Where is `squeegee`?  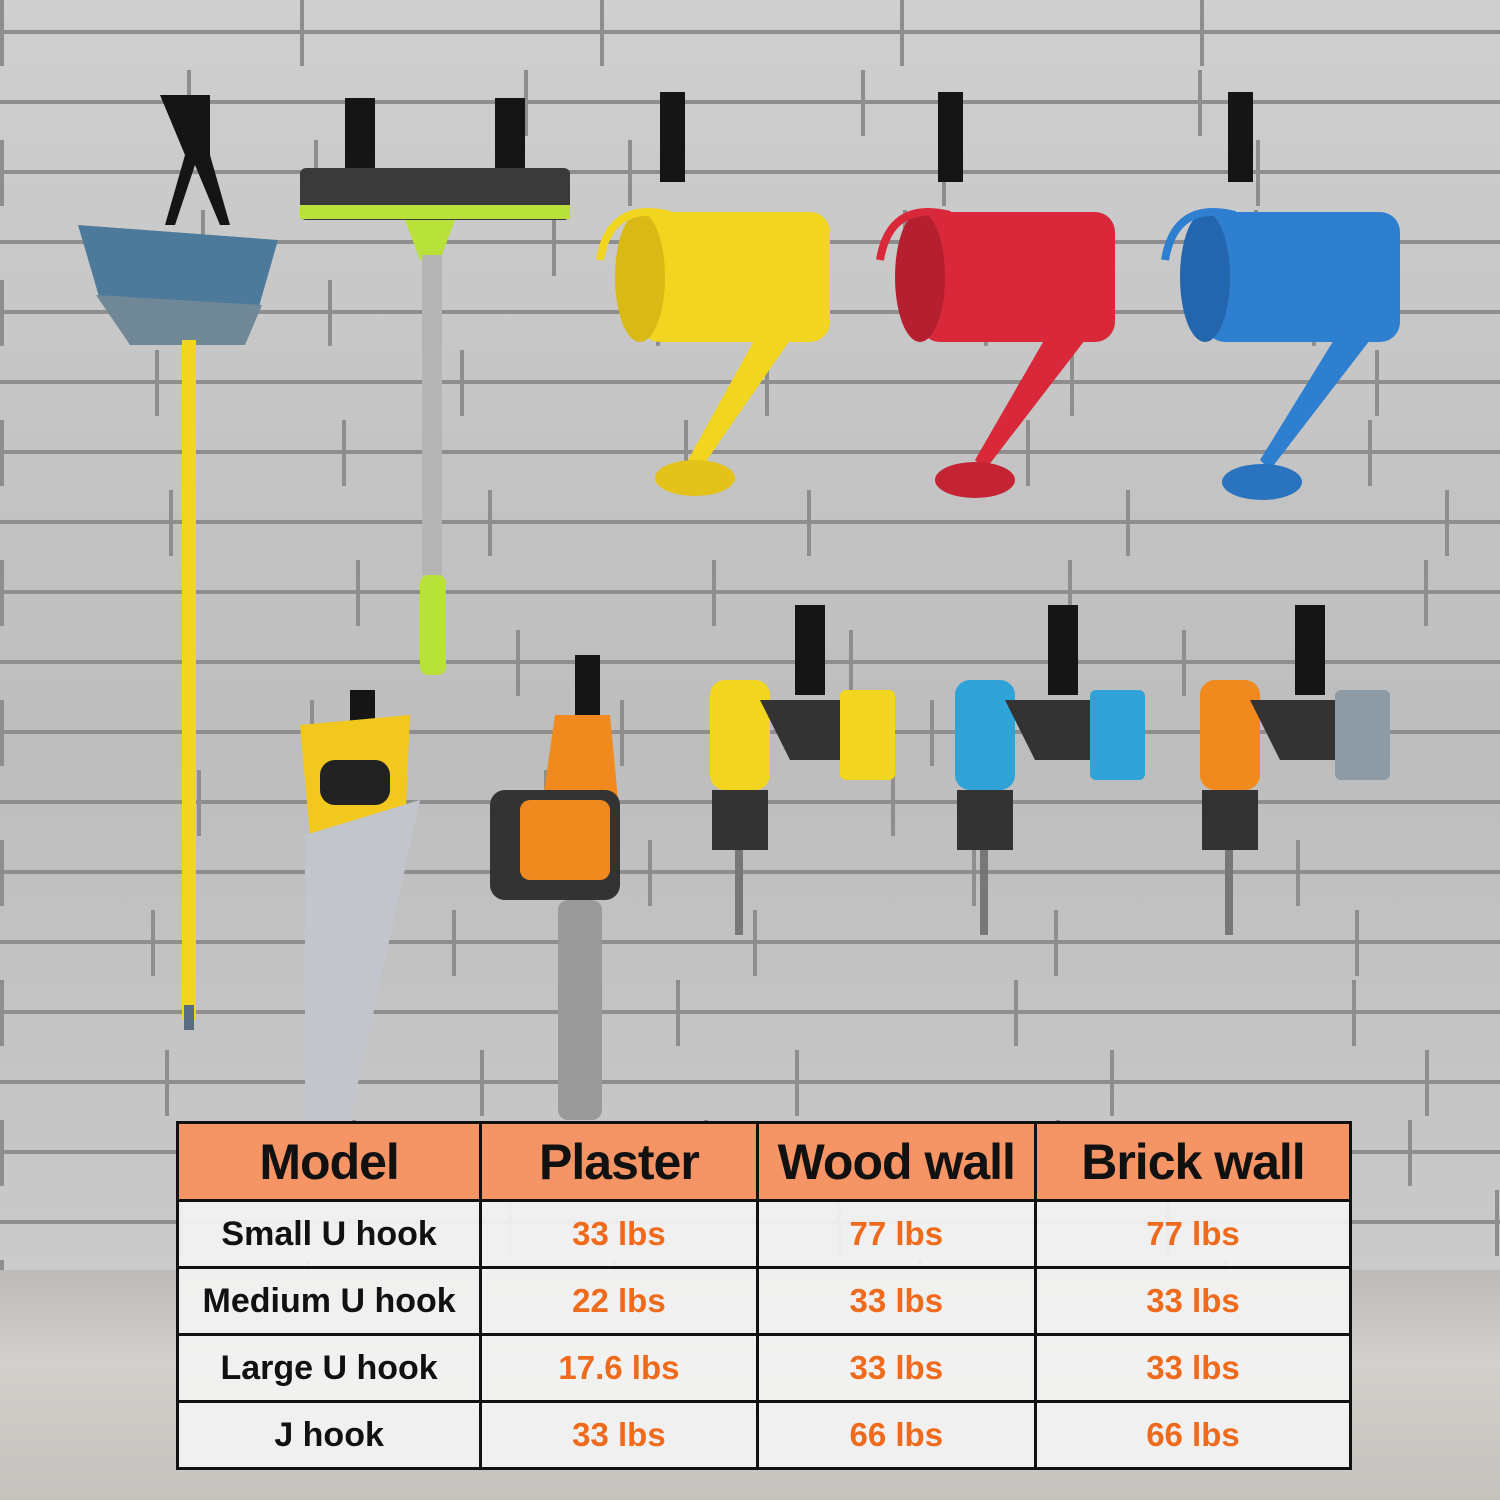 squeegee is located at coordinates (435, 386).